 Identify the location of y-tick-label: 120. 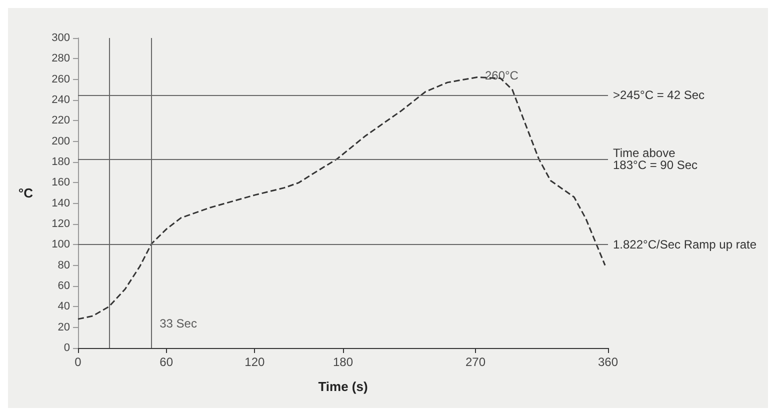
(61, 224).